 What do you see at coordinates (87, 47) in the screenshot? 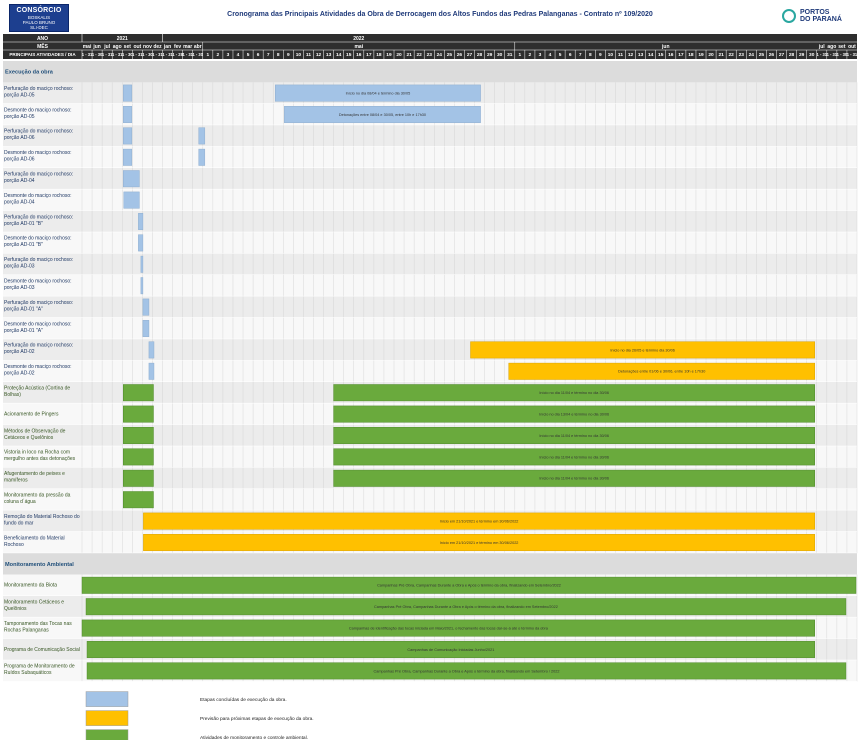
I see `month-label: mai` at bounding box center [87, 47].